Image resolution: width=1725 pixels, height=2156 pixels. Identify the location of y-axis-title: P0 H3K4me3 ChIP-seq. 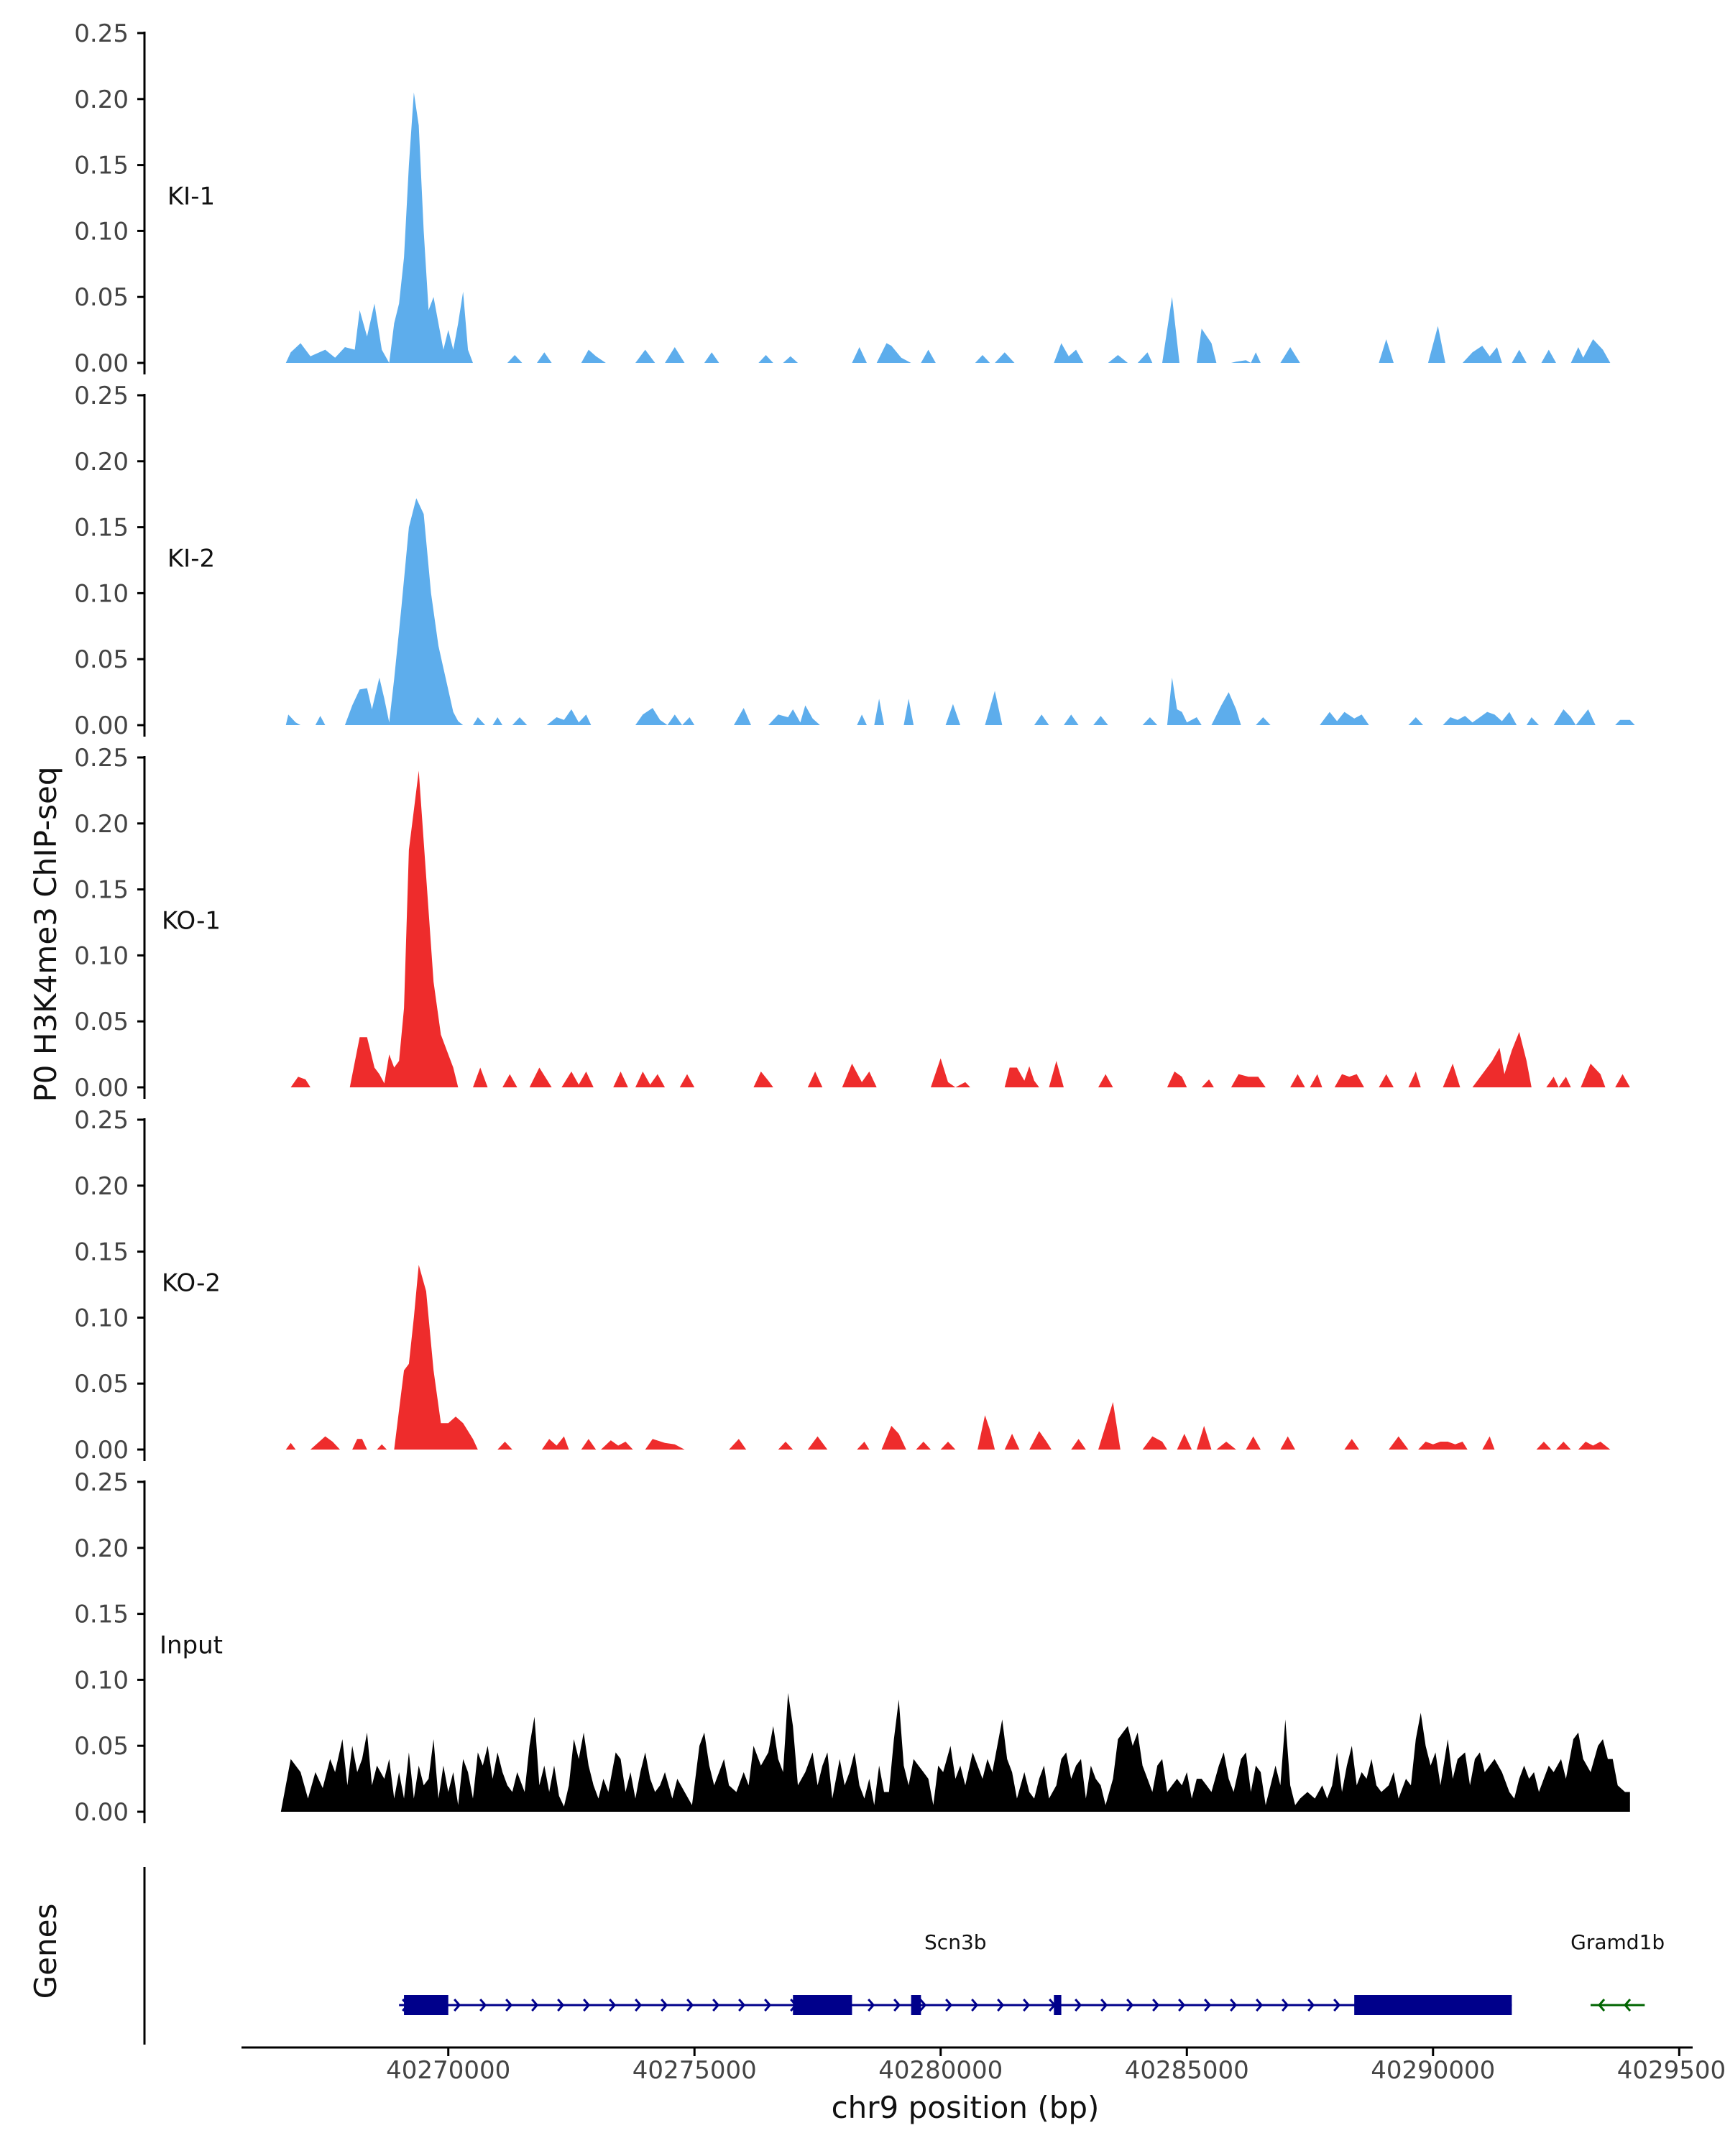
(45, 934).